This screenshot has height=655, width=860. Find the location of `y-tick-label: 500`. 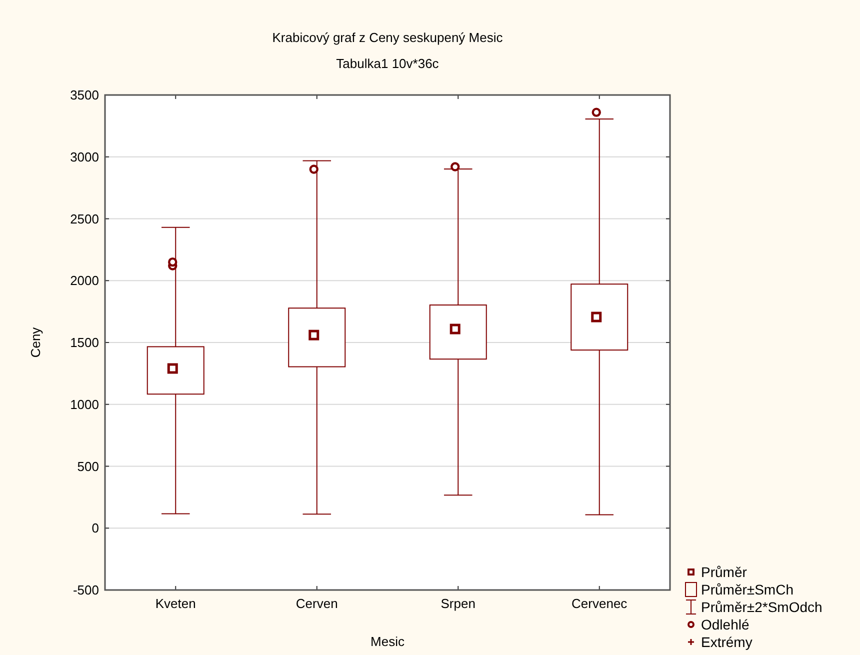

y-tick-label: 500 is located at coordinates (88, 466).